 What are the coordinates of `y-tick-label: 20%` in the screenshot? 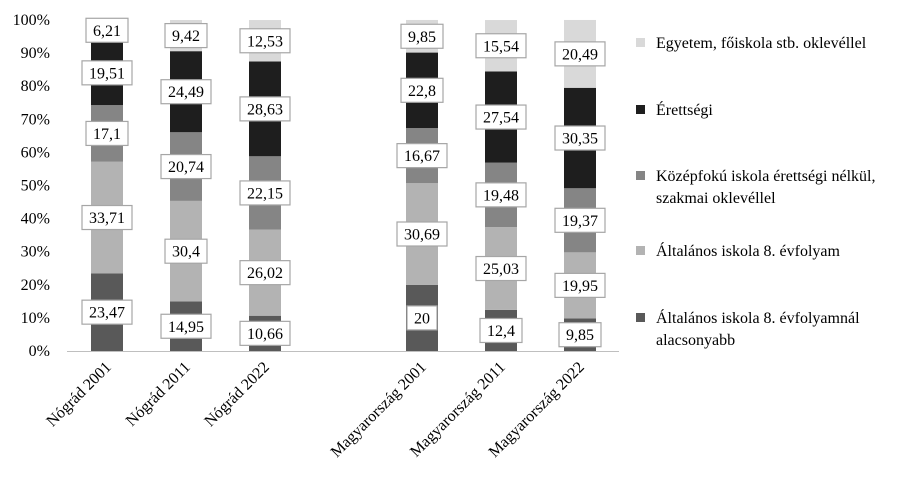 It's located at (35, 285).